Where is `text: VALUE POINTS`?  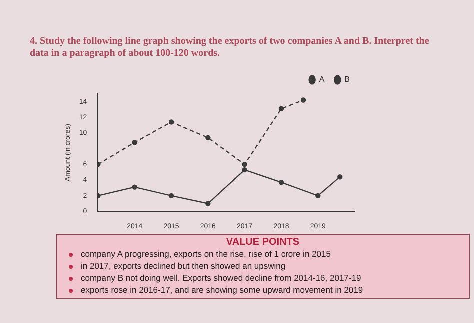 text: VALUE POINTS is located at coordinates (263, 242).